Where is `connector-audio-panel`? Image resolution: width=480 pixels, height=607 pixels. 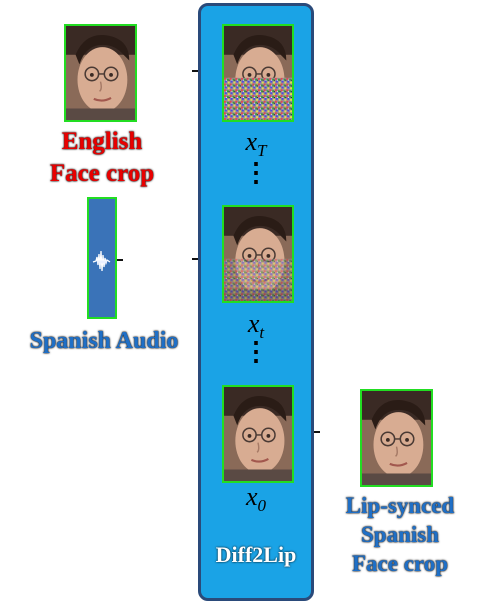
connector-audio-panel is located at coordinates (120, 260).